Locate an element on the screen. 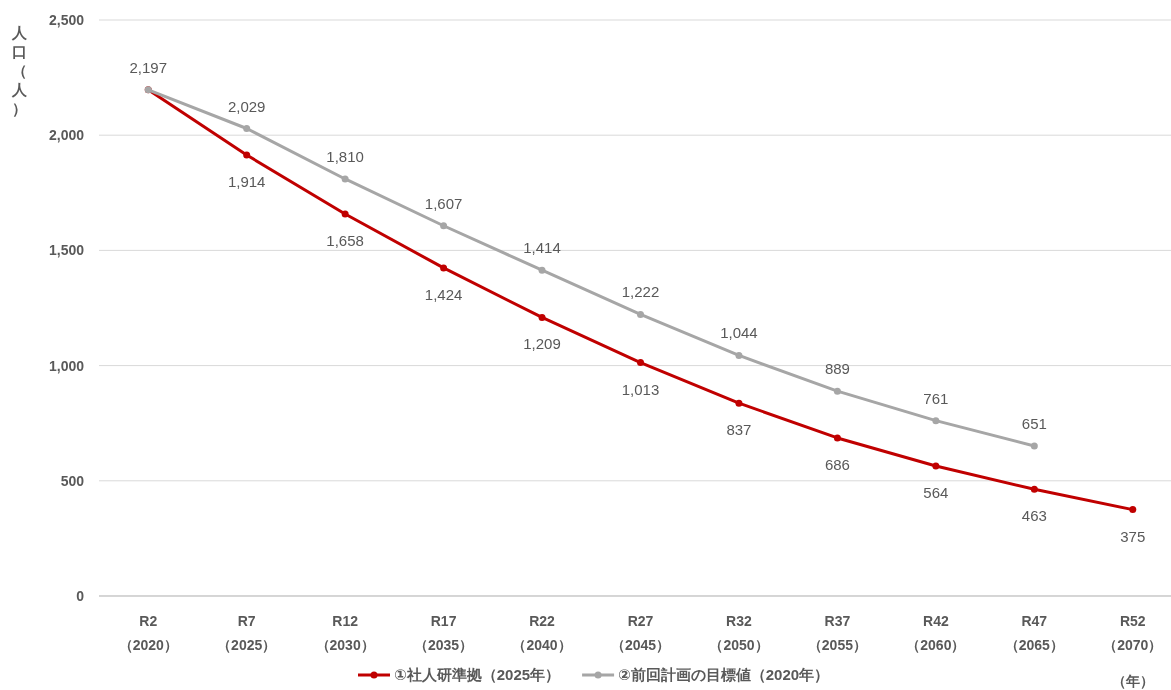 The image size is (1171, 690). data-label: 1,424 is located at coordinates (443, 294).